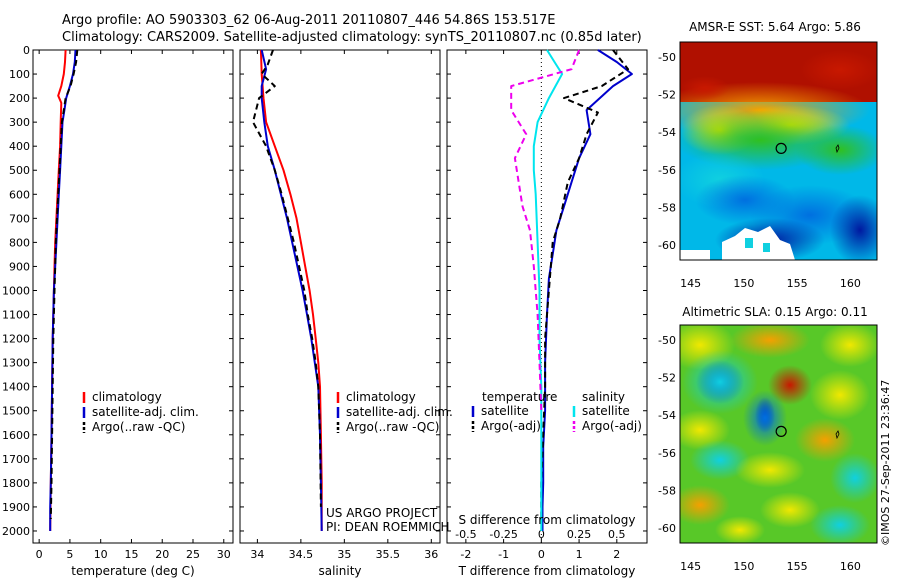 The width and height of the screenshot is (900, 580). Describe the element at coordinates (775, 27) in the screenshot. I see `sst-map-title: AMSR-E SST: 5.64 Argo: 5.86` at that location.